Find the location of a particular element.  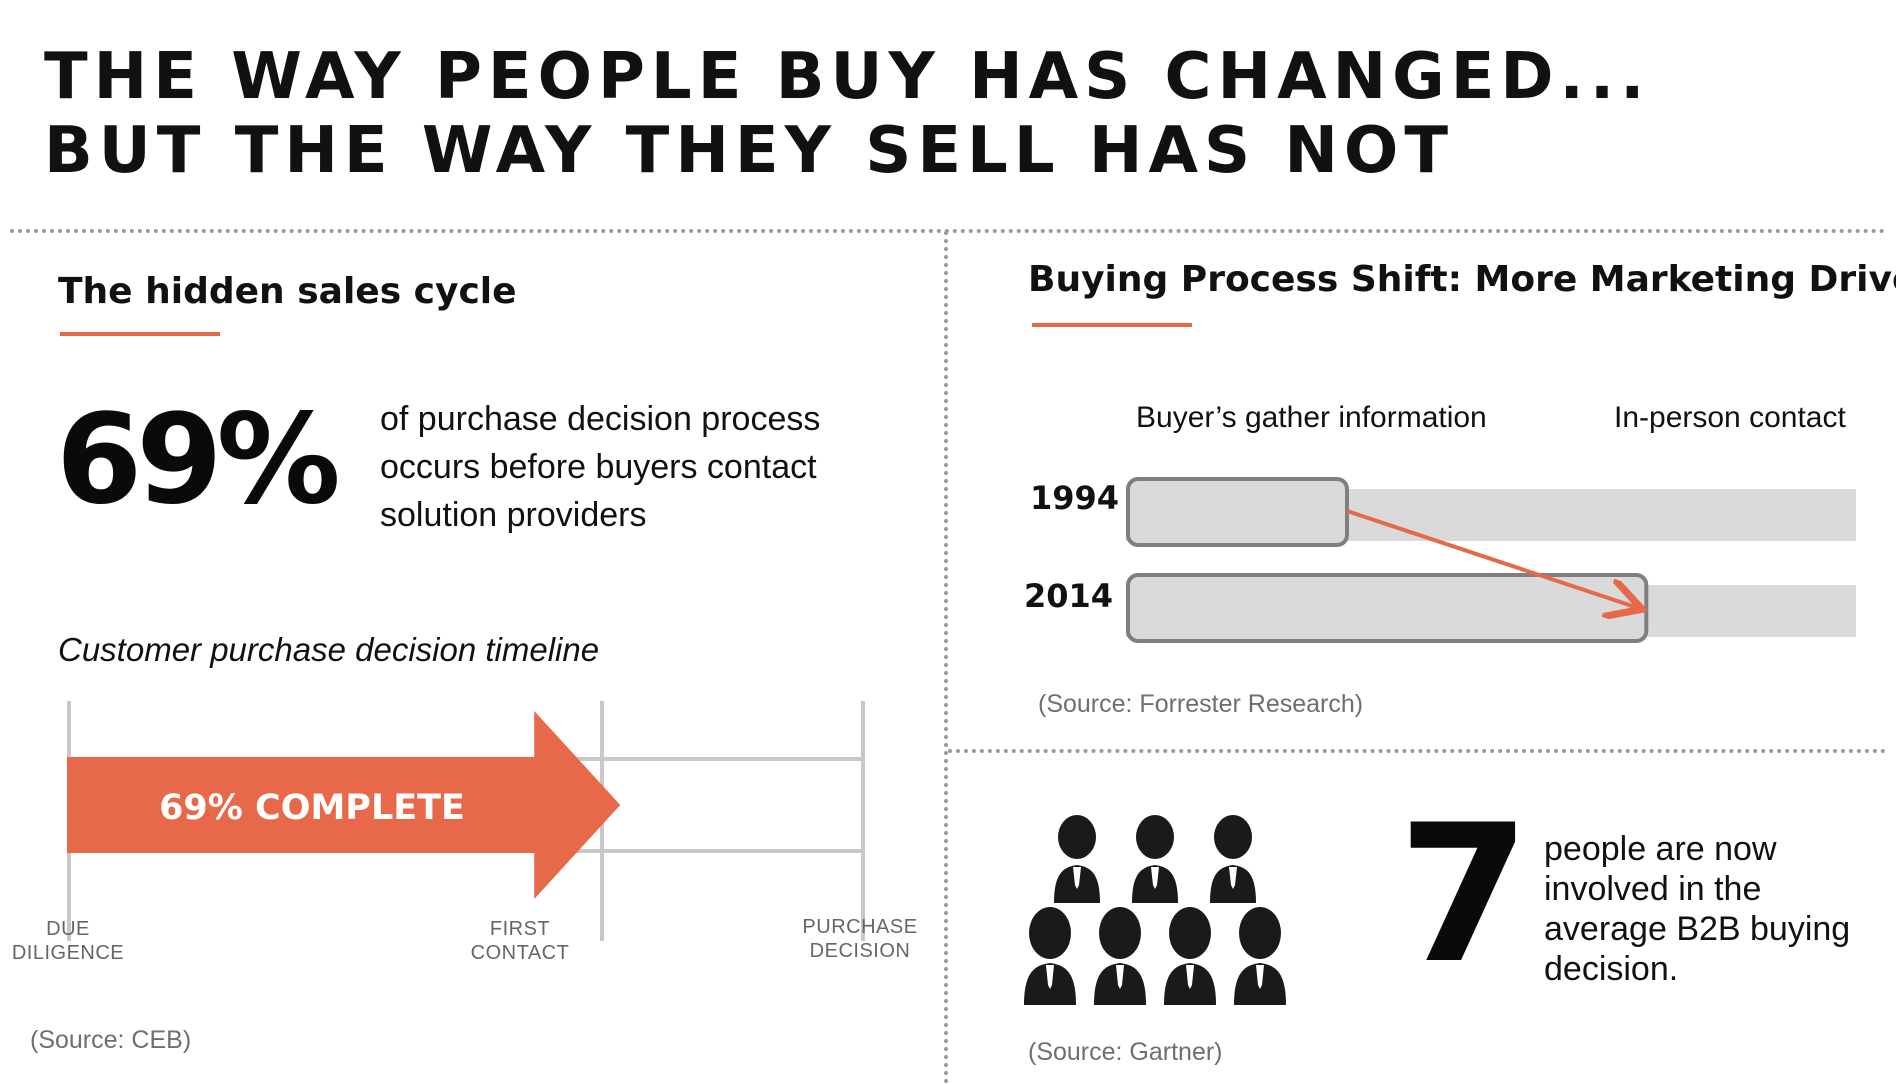

timeline-graphic: 69% COMPLETE is located at coordinates (466, 821).